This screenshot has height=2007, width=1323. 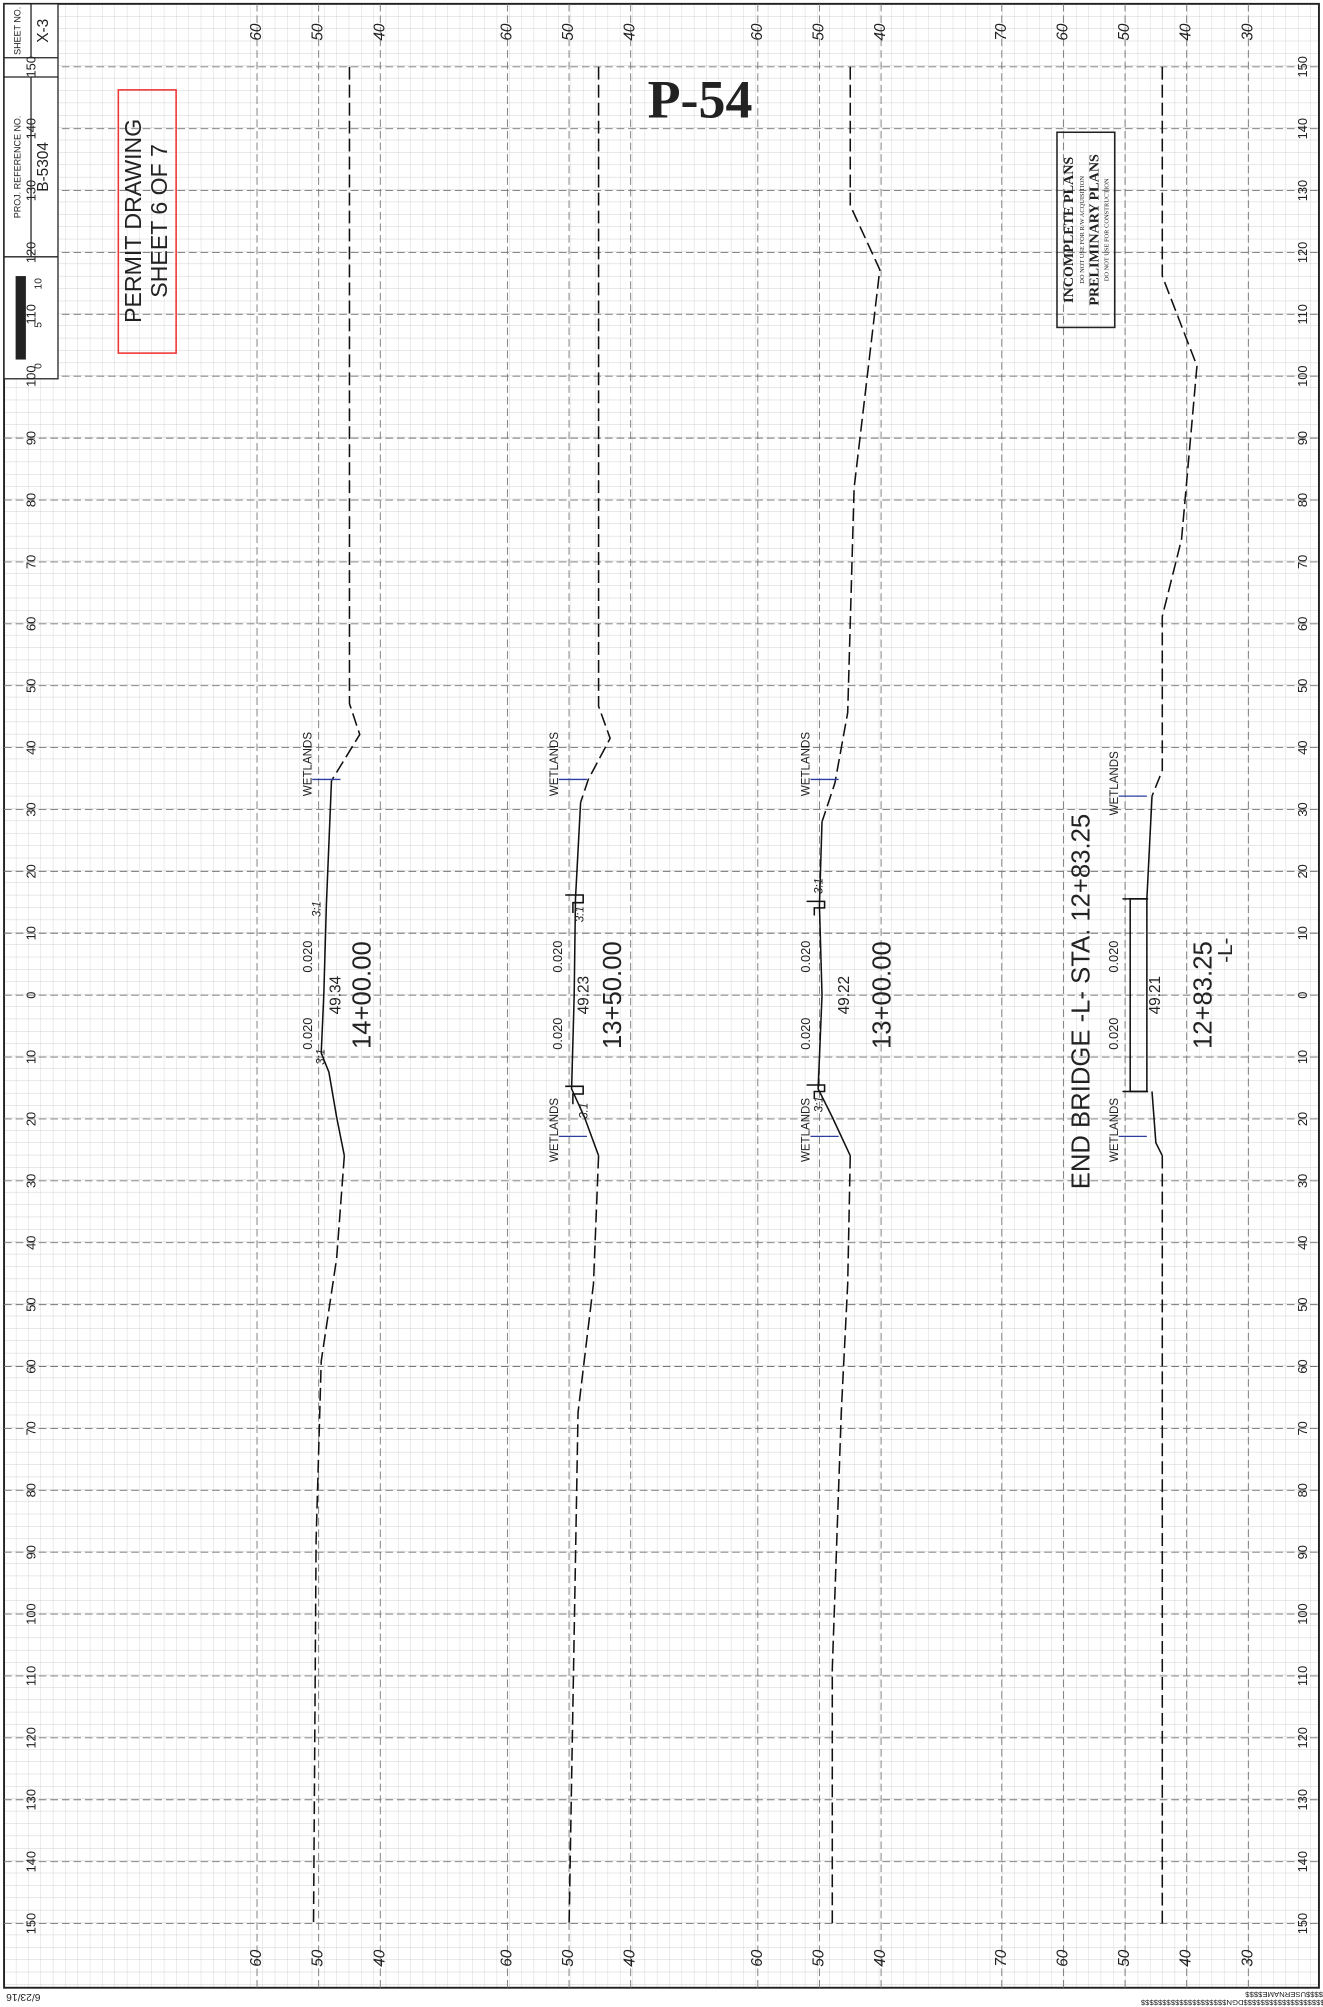 I want to click on sheet-no-label: SHEET NO., so click(x=18, y=31).